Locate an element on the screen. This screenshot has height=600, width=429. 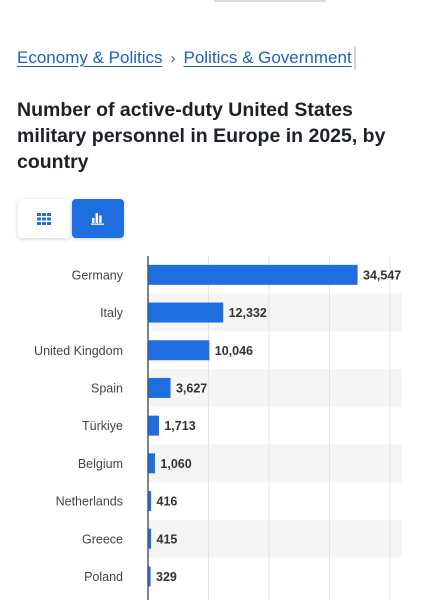
data-label: 12,332 is located at coordinates (248, 313).